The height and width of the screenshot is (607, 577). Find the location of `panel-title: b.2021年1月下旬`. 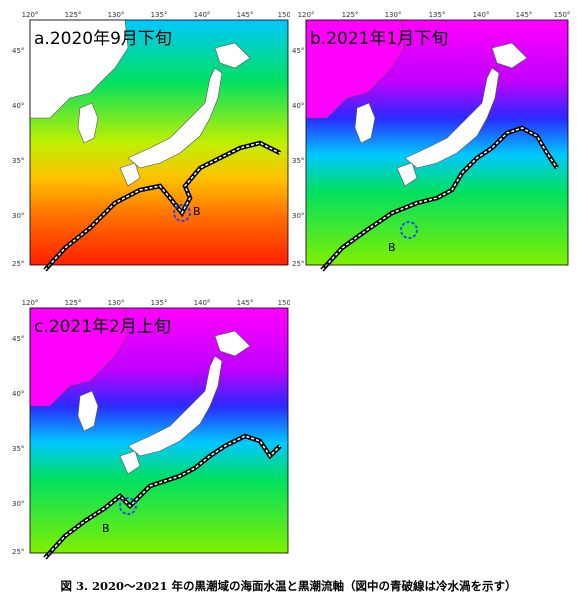

panel-title: b.2021年1月下旬 is located at coordinates (379, 39).